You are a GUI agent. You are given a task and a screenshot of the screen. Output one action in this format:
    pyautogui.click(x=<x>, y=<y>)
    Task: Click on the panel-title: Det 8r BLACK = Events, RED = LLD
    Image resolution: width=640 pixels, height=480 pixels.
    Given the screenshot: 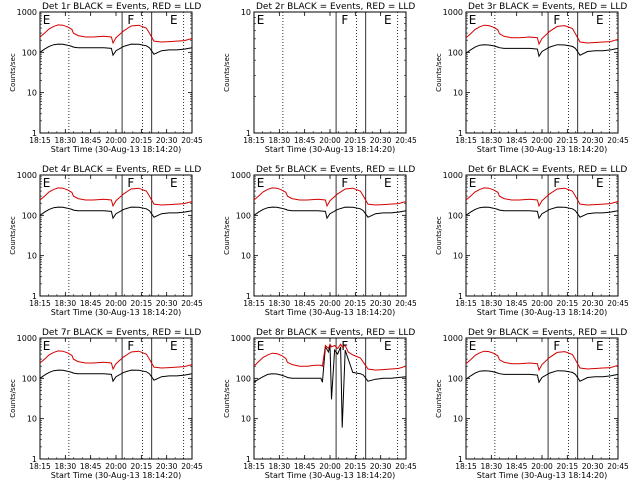 What is the action you would take?
    pyautogui.click(x=335, y=333)
    